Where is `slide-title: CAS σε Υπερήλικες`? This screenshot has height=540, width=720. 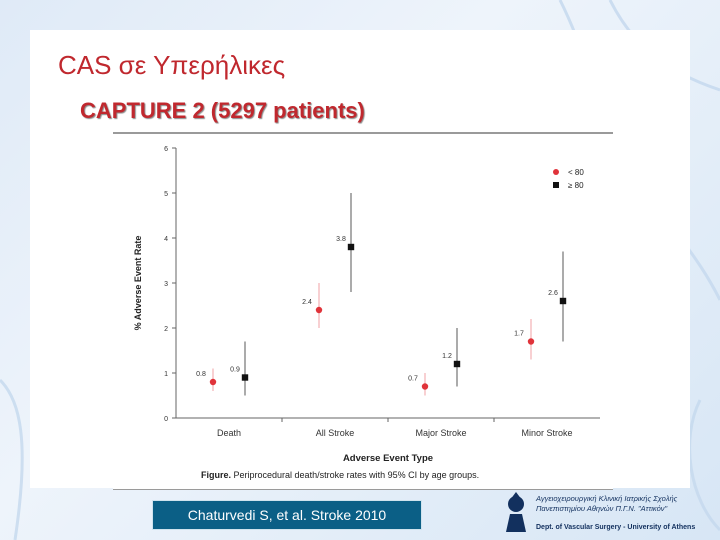 slide-title: CAS σε Υπερήλικες is located at coordinates (172, 65).